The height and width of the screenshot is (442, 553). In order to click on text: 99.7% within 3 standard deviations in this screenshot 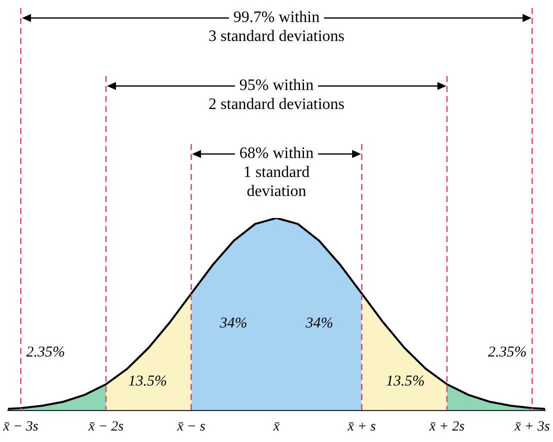, I will do `click(276, 27)`.